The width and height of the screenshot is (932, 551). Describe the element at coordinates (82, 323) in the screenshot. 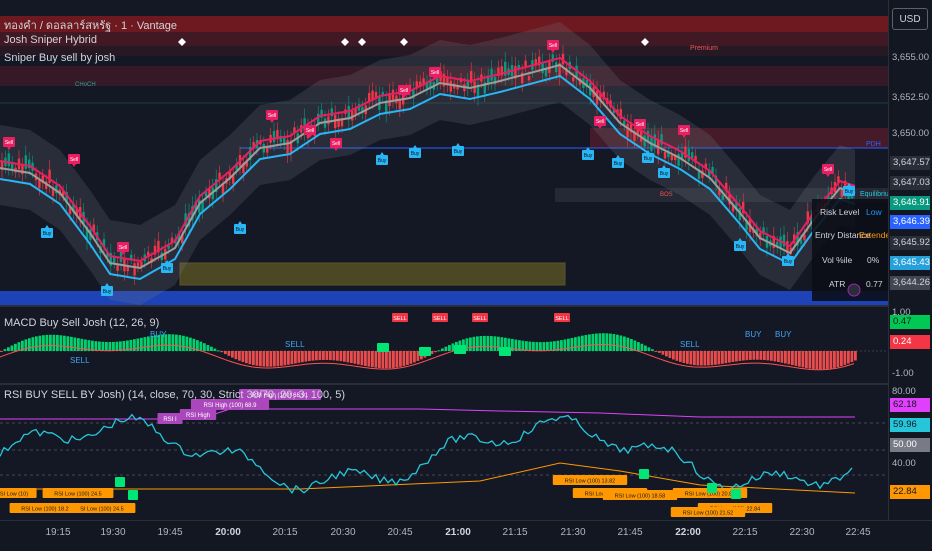

I see `macd-legend: MACD Buy Sell Josh (12, 26, 9)` at that location.